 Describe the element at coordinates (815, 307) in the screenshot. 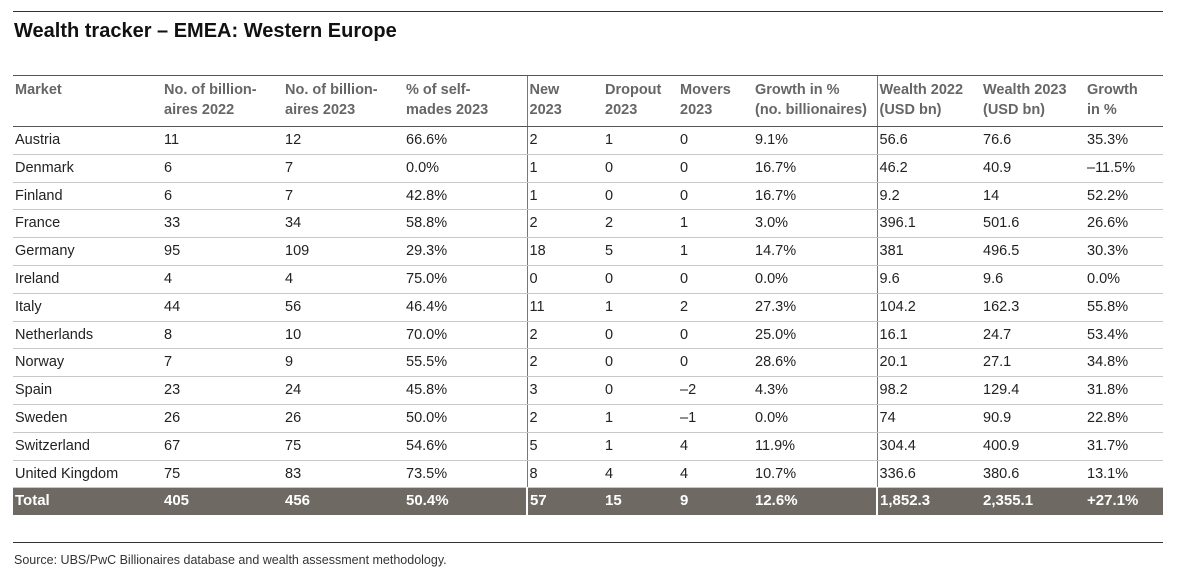

I see `cell-growth-count: 27.3%` at that location.